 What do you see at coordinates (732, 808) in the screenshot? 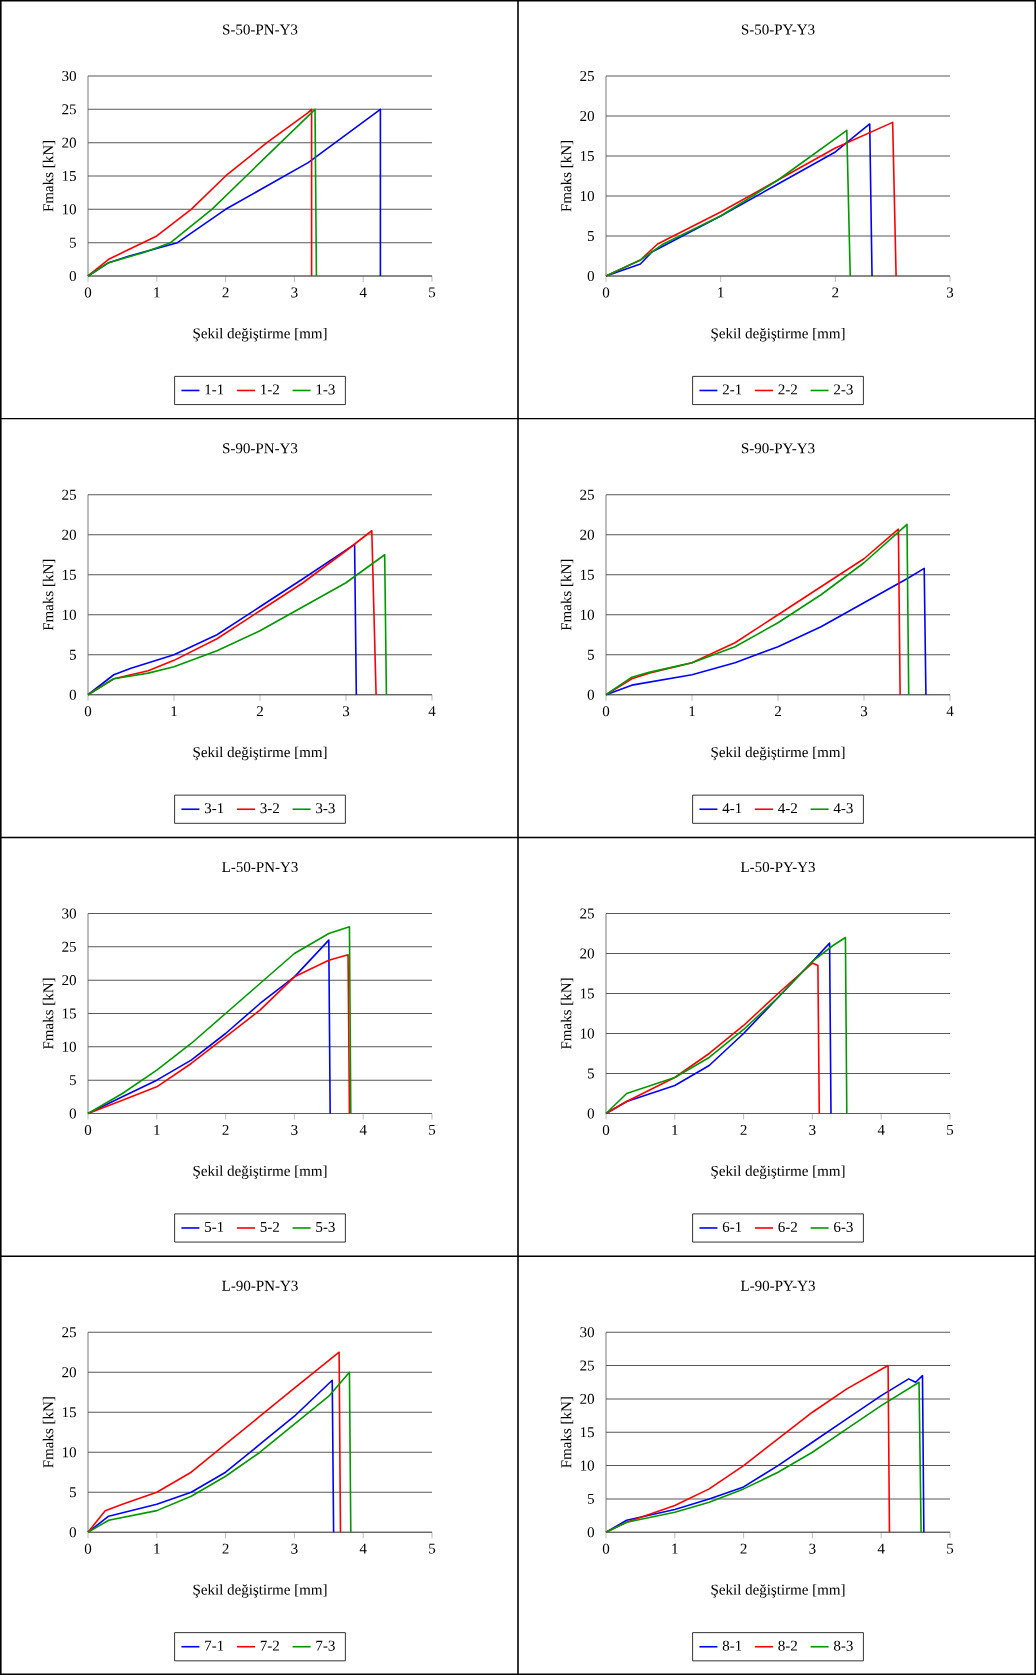
I see `legend-label: 4-1` at bounding box center [732, 808].